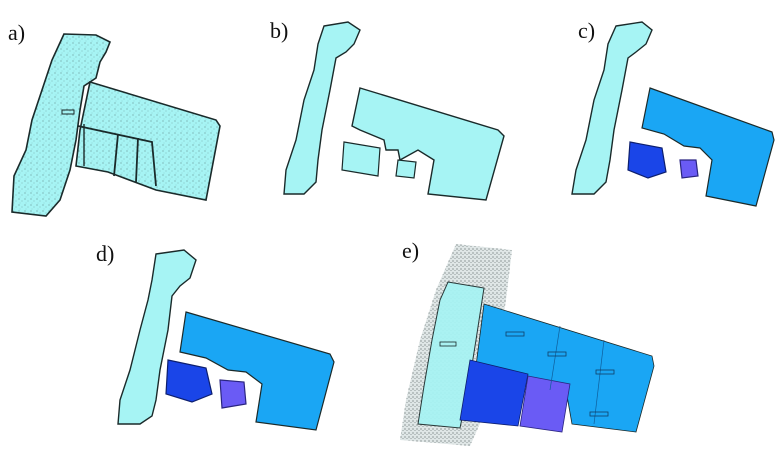  I want to click on panel-d-main-room, so click(257, 371).